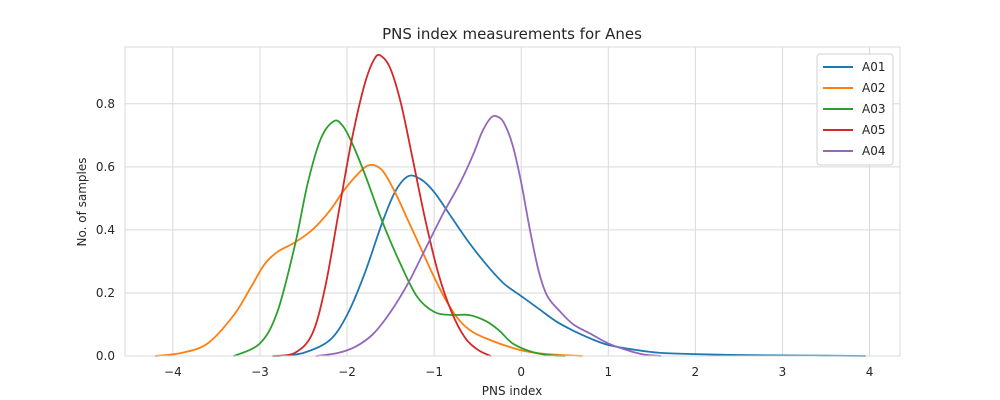 This screenshot has height=400, width=1000. Describe the element at coordinates (105, 104) in the screenshot. I see `y-tick-label: 0.8` at that location.